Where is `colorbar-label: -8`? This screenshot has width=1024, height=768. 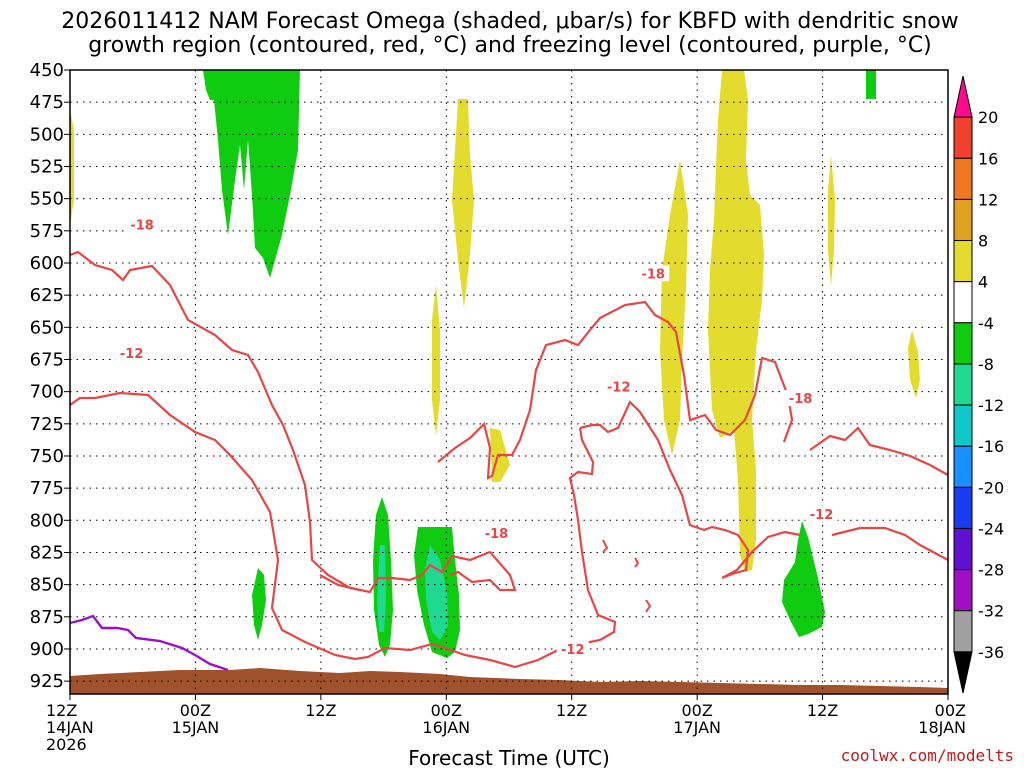
colorbar-label: -8 is located at coordinates (986, 364).